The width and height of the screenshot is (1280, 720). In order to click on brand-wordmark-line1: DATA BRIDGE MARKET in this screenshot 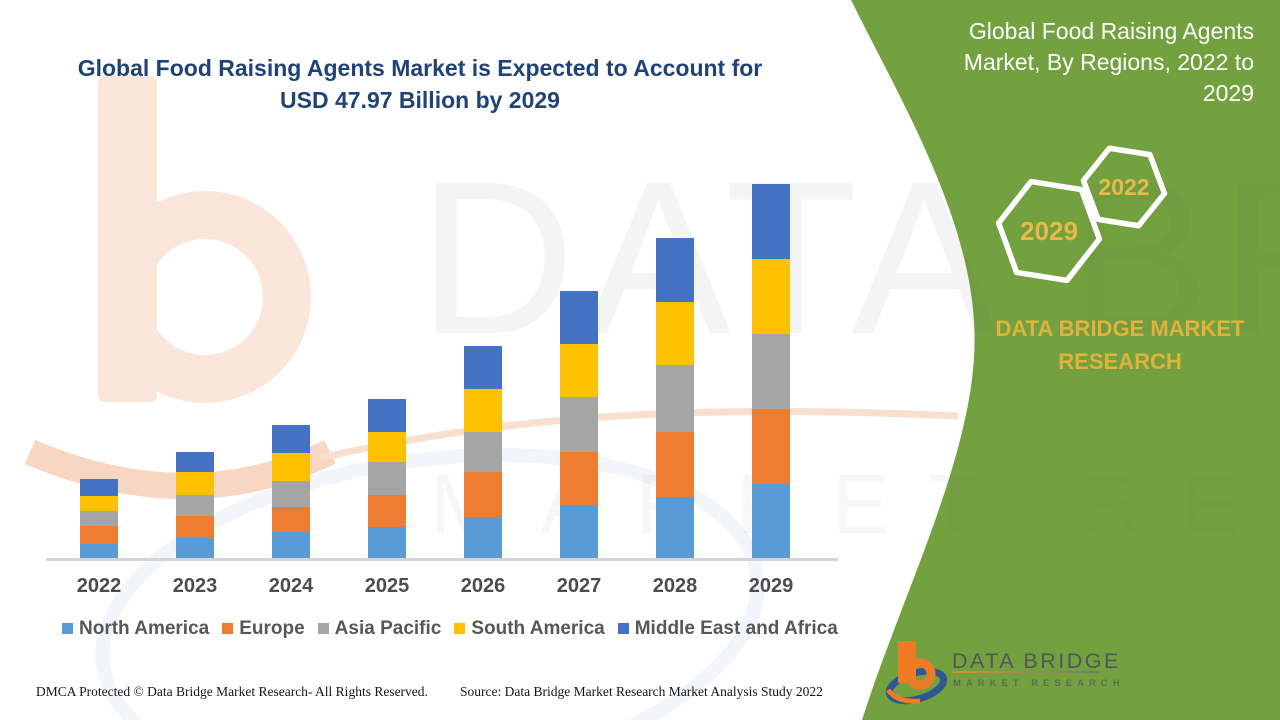, I will do `click(1120, 328)`.